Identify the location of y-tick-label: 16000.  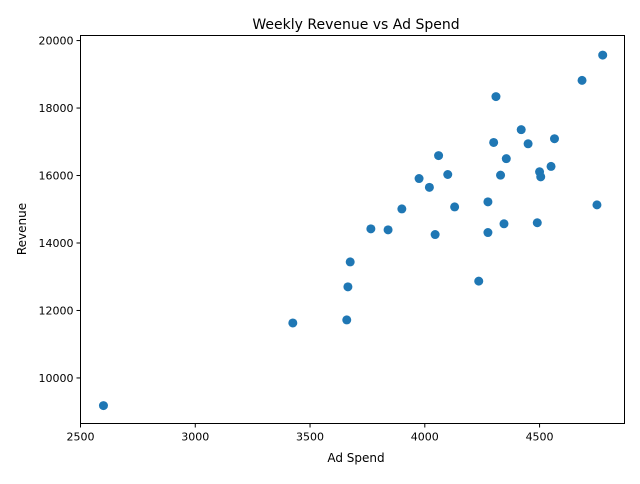
(56, 176).